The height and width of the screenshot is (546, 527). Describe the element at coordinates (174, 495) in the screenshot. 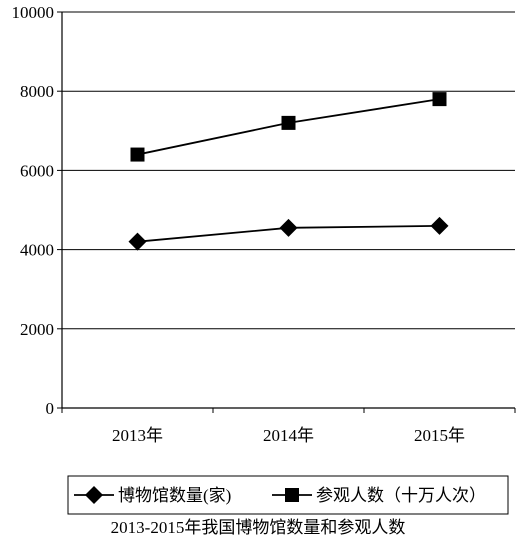

I see `legend-label: 博物馆数量(家)` at that location.